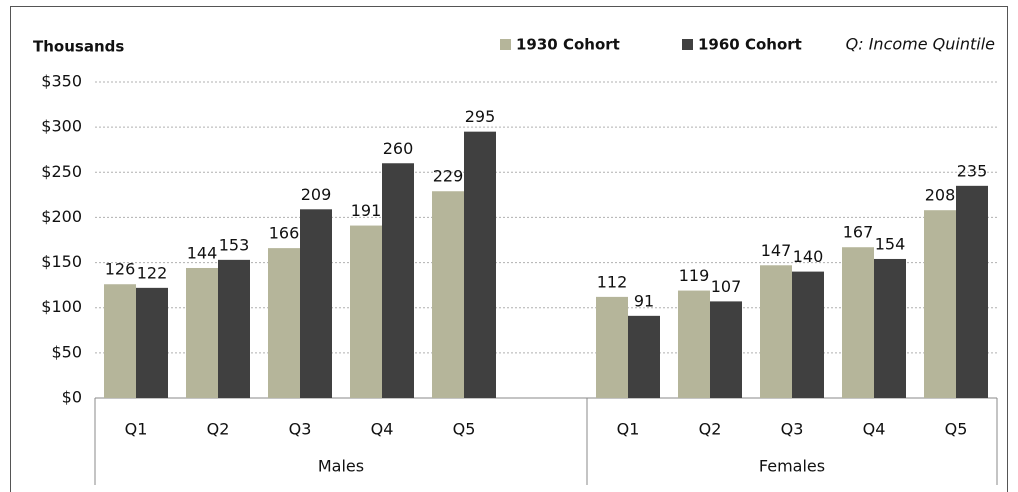 The image size is (1018, 492). What do you see at coordinates (341, 466) in the screenshot?
I see `group-label: Males` at bounding box center [341, 466].